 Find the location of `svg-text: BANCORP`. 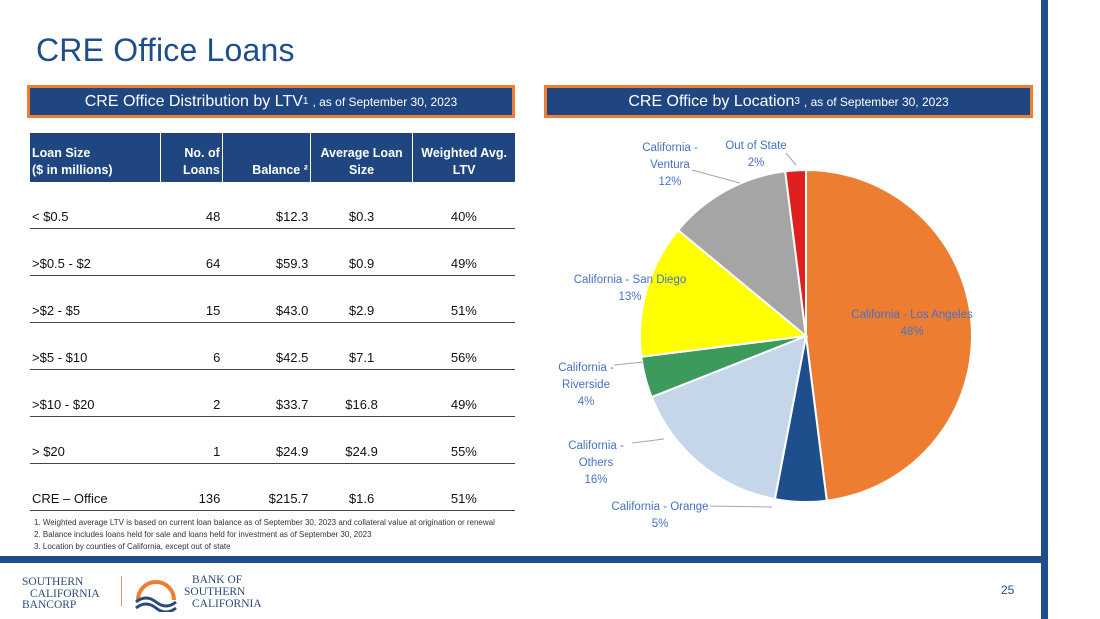

svg-text: BANCORP is located at coordinates (49, 604).